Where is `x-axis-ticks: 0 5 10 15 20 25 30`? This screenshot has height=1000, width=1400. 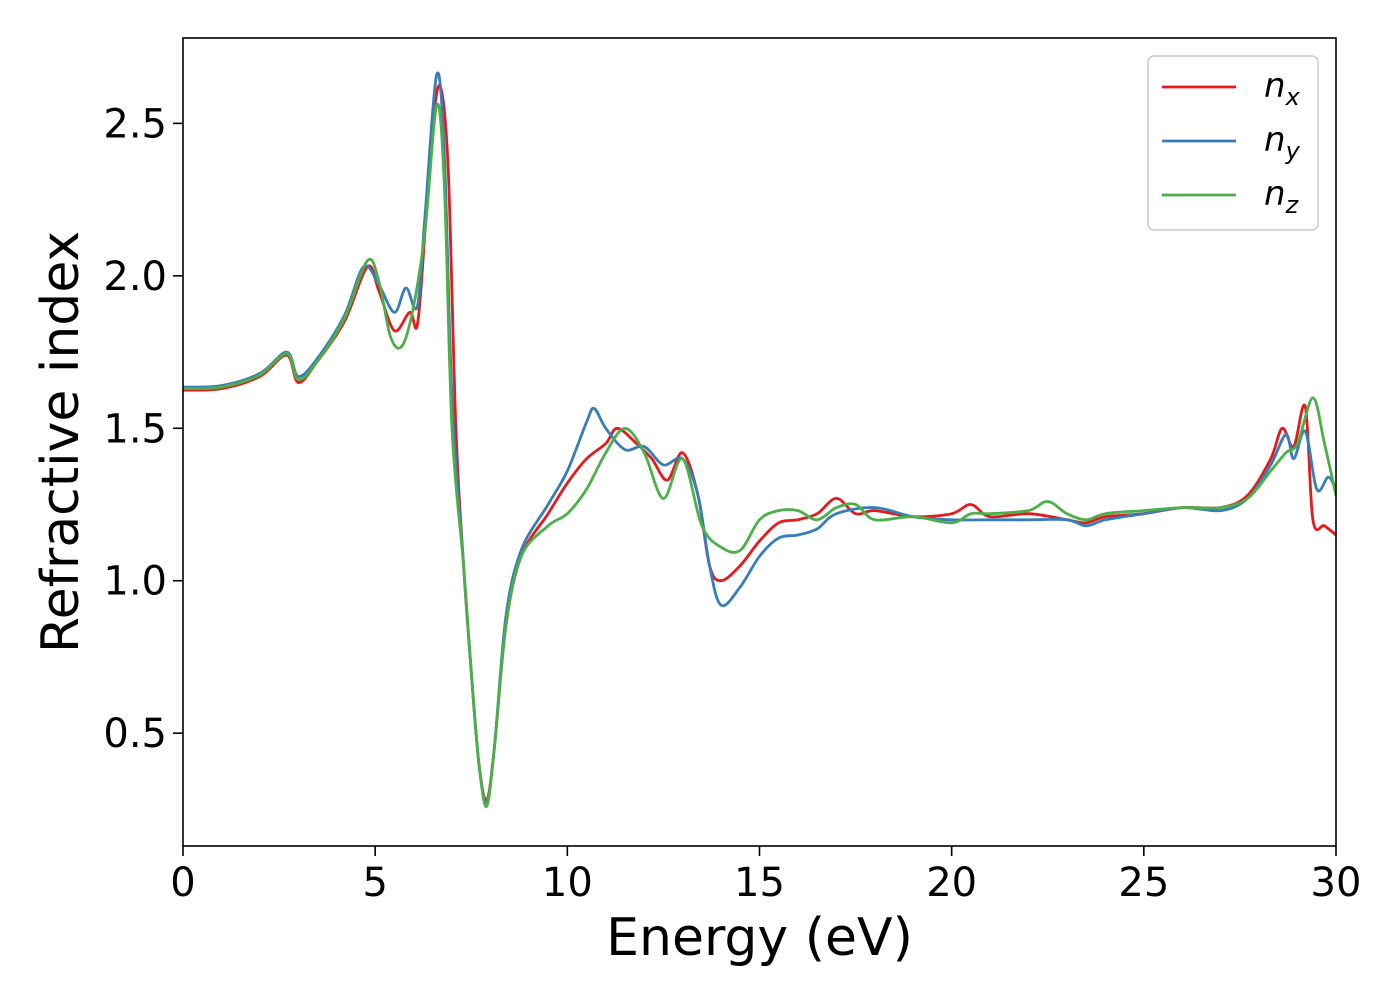
x-axis-ticks: 0 5 10 15 20 25 30 is located at coordinates (765, 876).